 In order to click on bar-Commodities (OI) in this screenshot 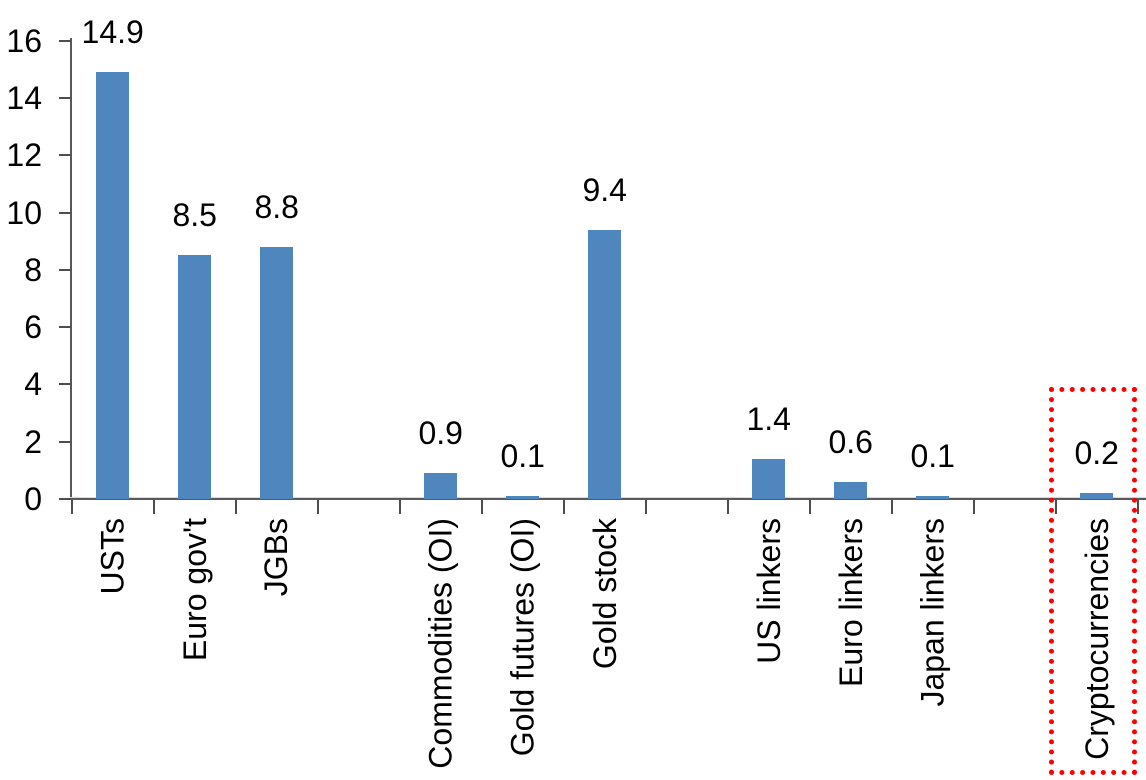, I will do `click(441, 486)`.